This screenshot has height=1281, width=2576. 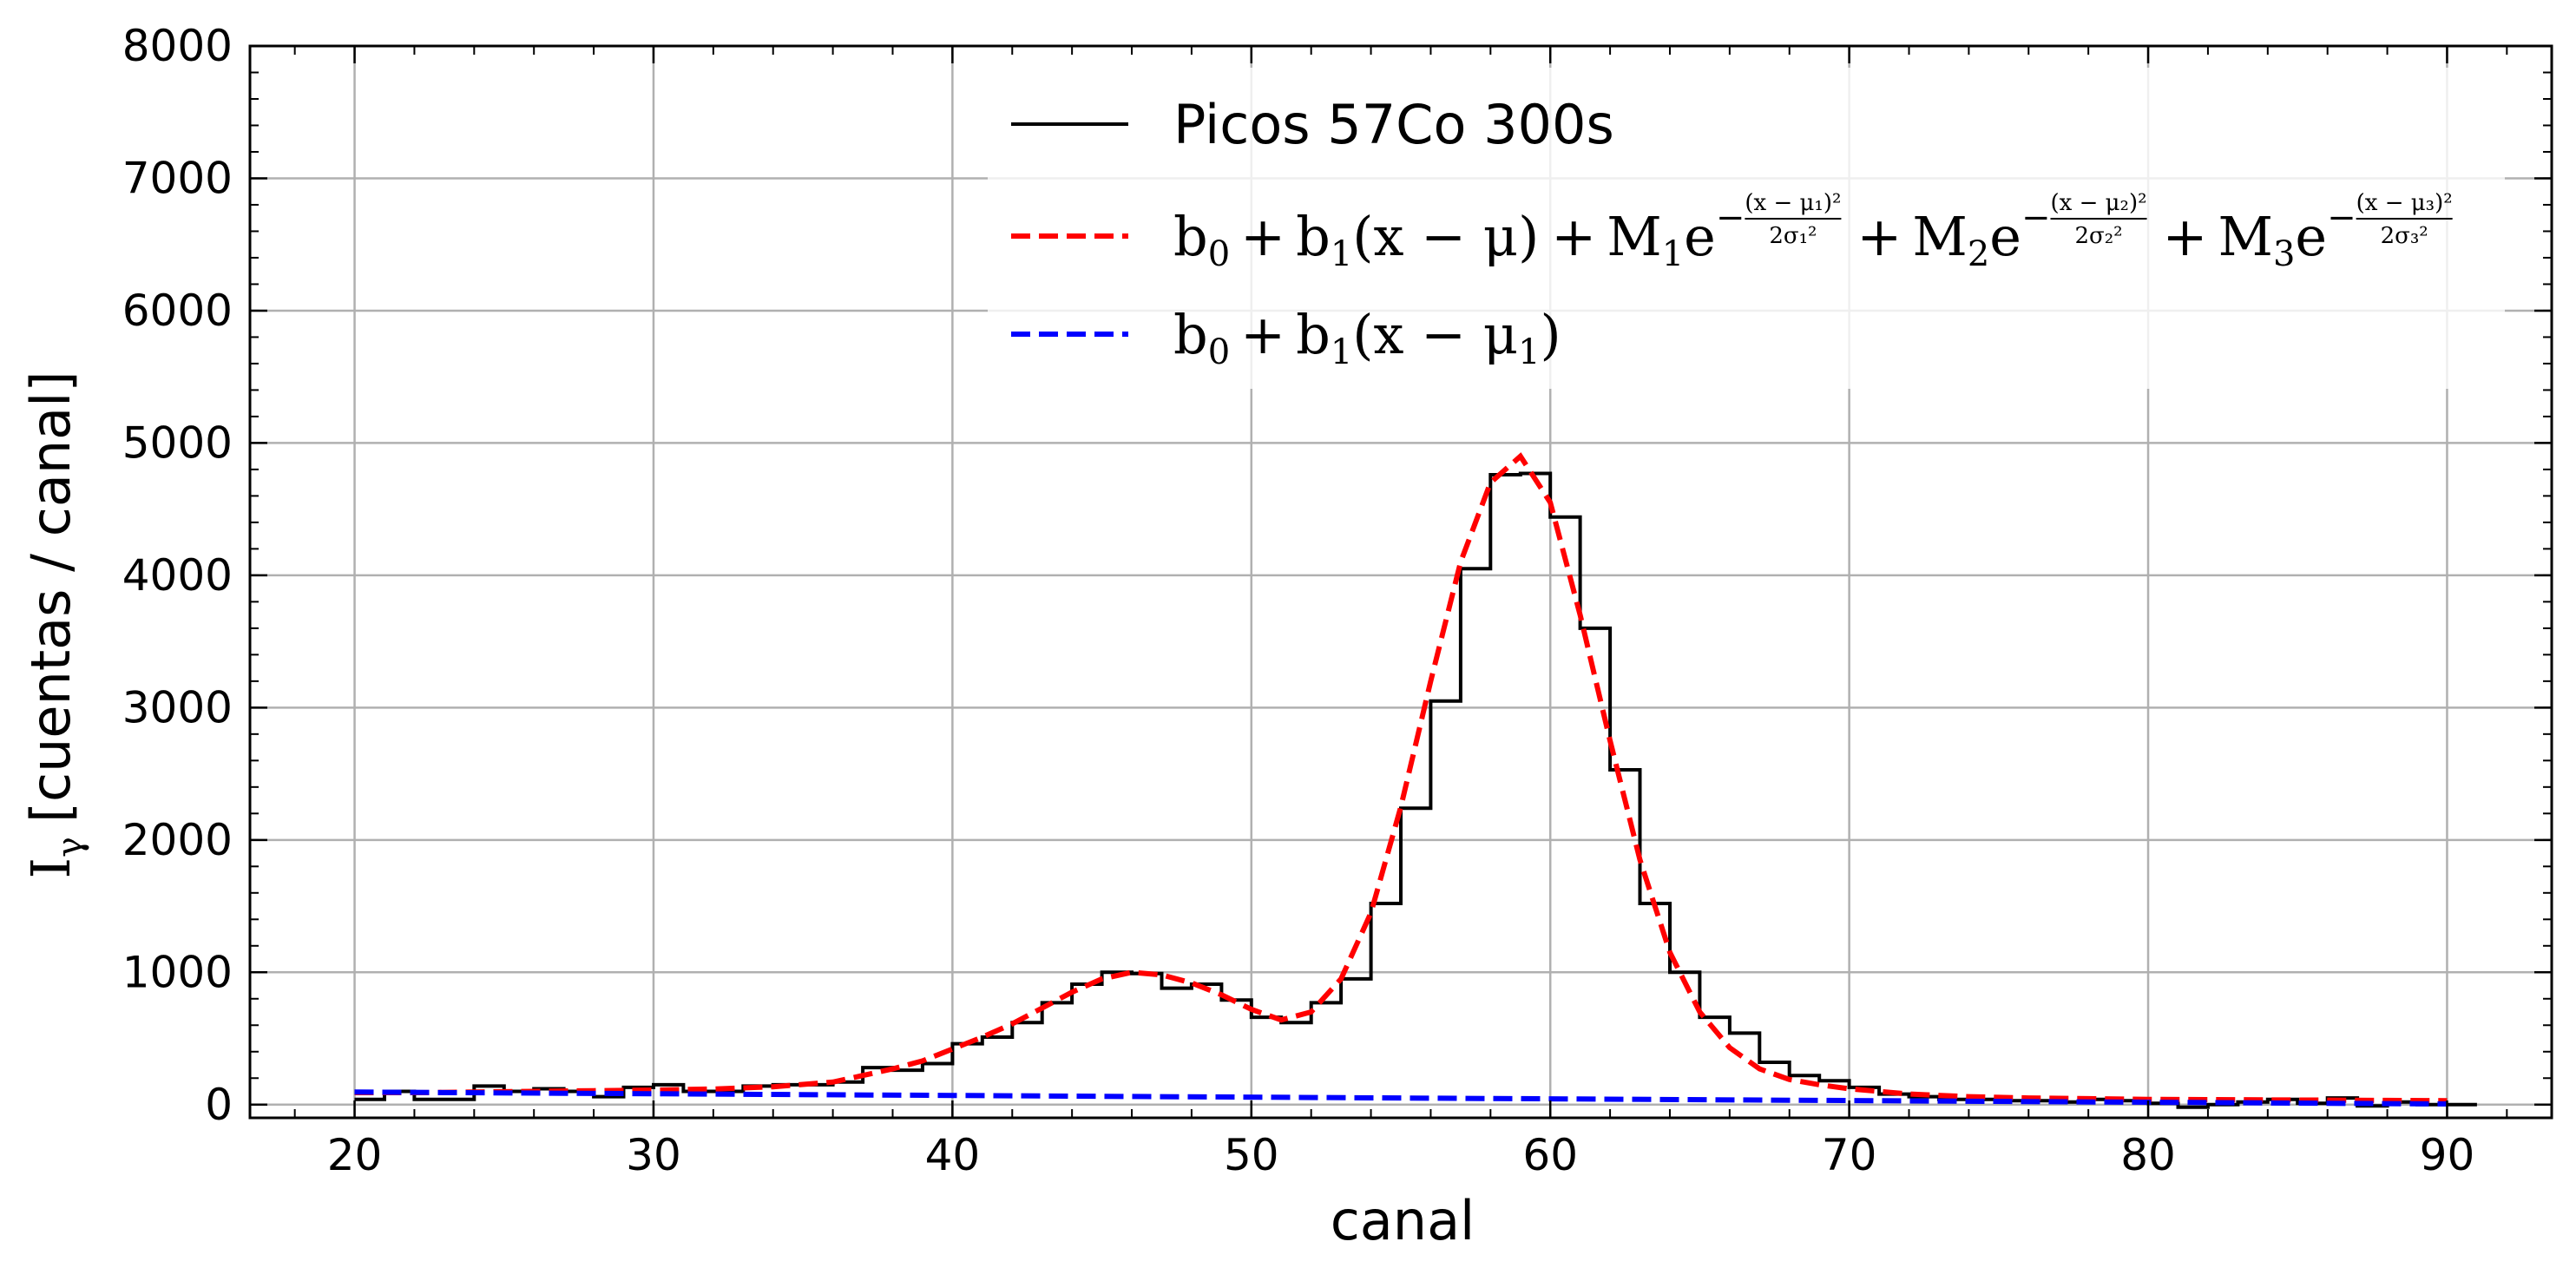 What do you see at coordinates (178, 311) in the screenshot?
I see `y-tick-label: 6000` at bounding box center [178, 311].